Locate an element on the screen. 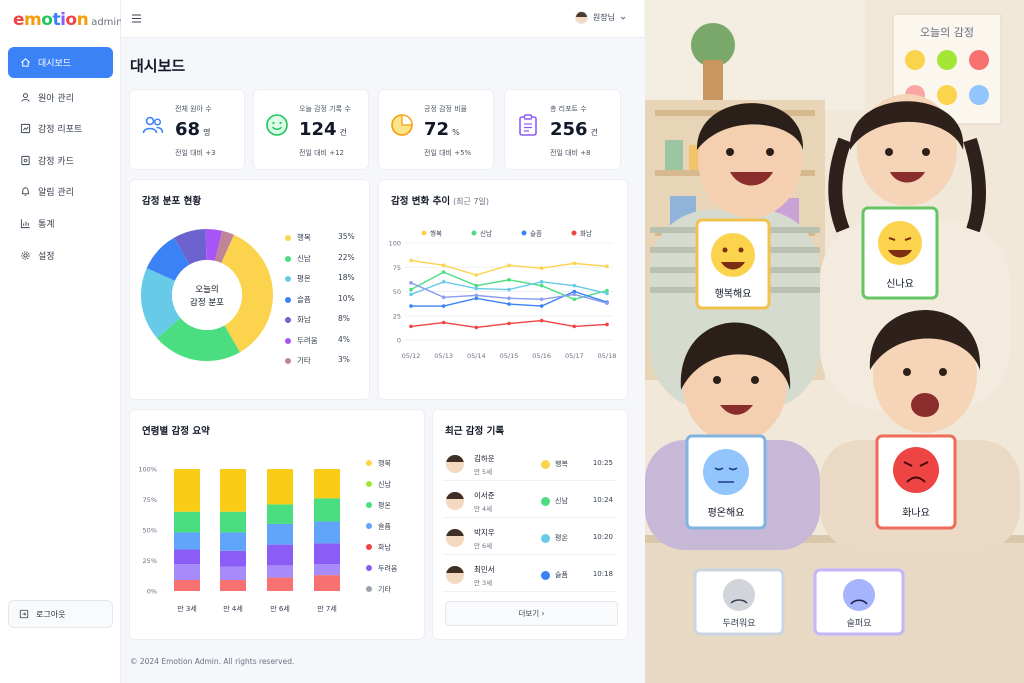  card-title: 감정 분포 현황 is located at coordinates (172, 201).